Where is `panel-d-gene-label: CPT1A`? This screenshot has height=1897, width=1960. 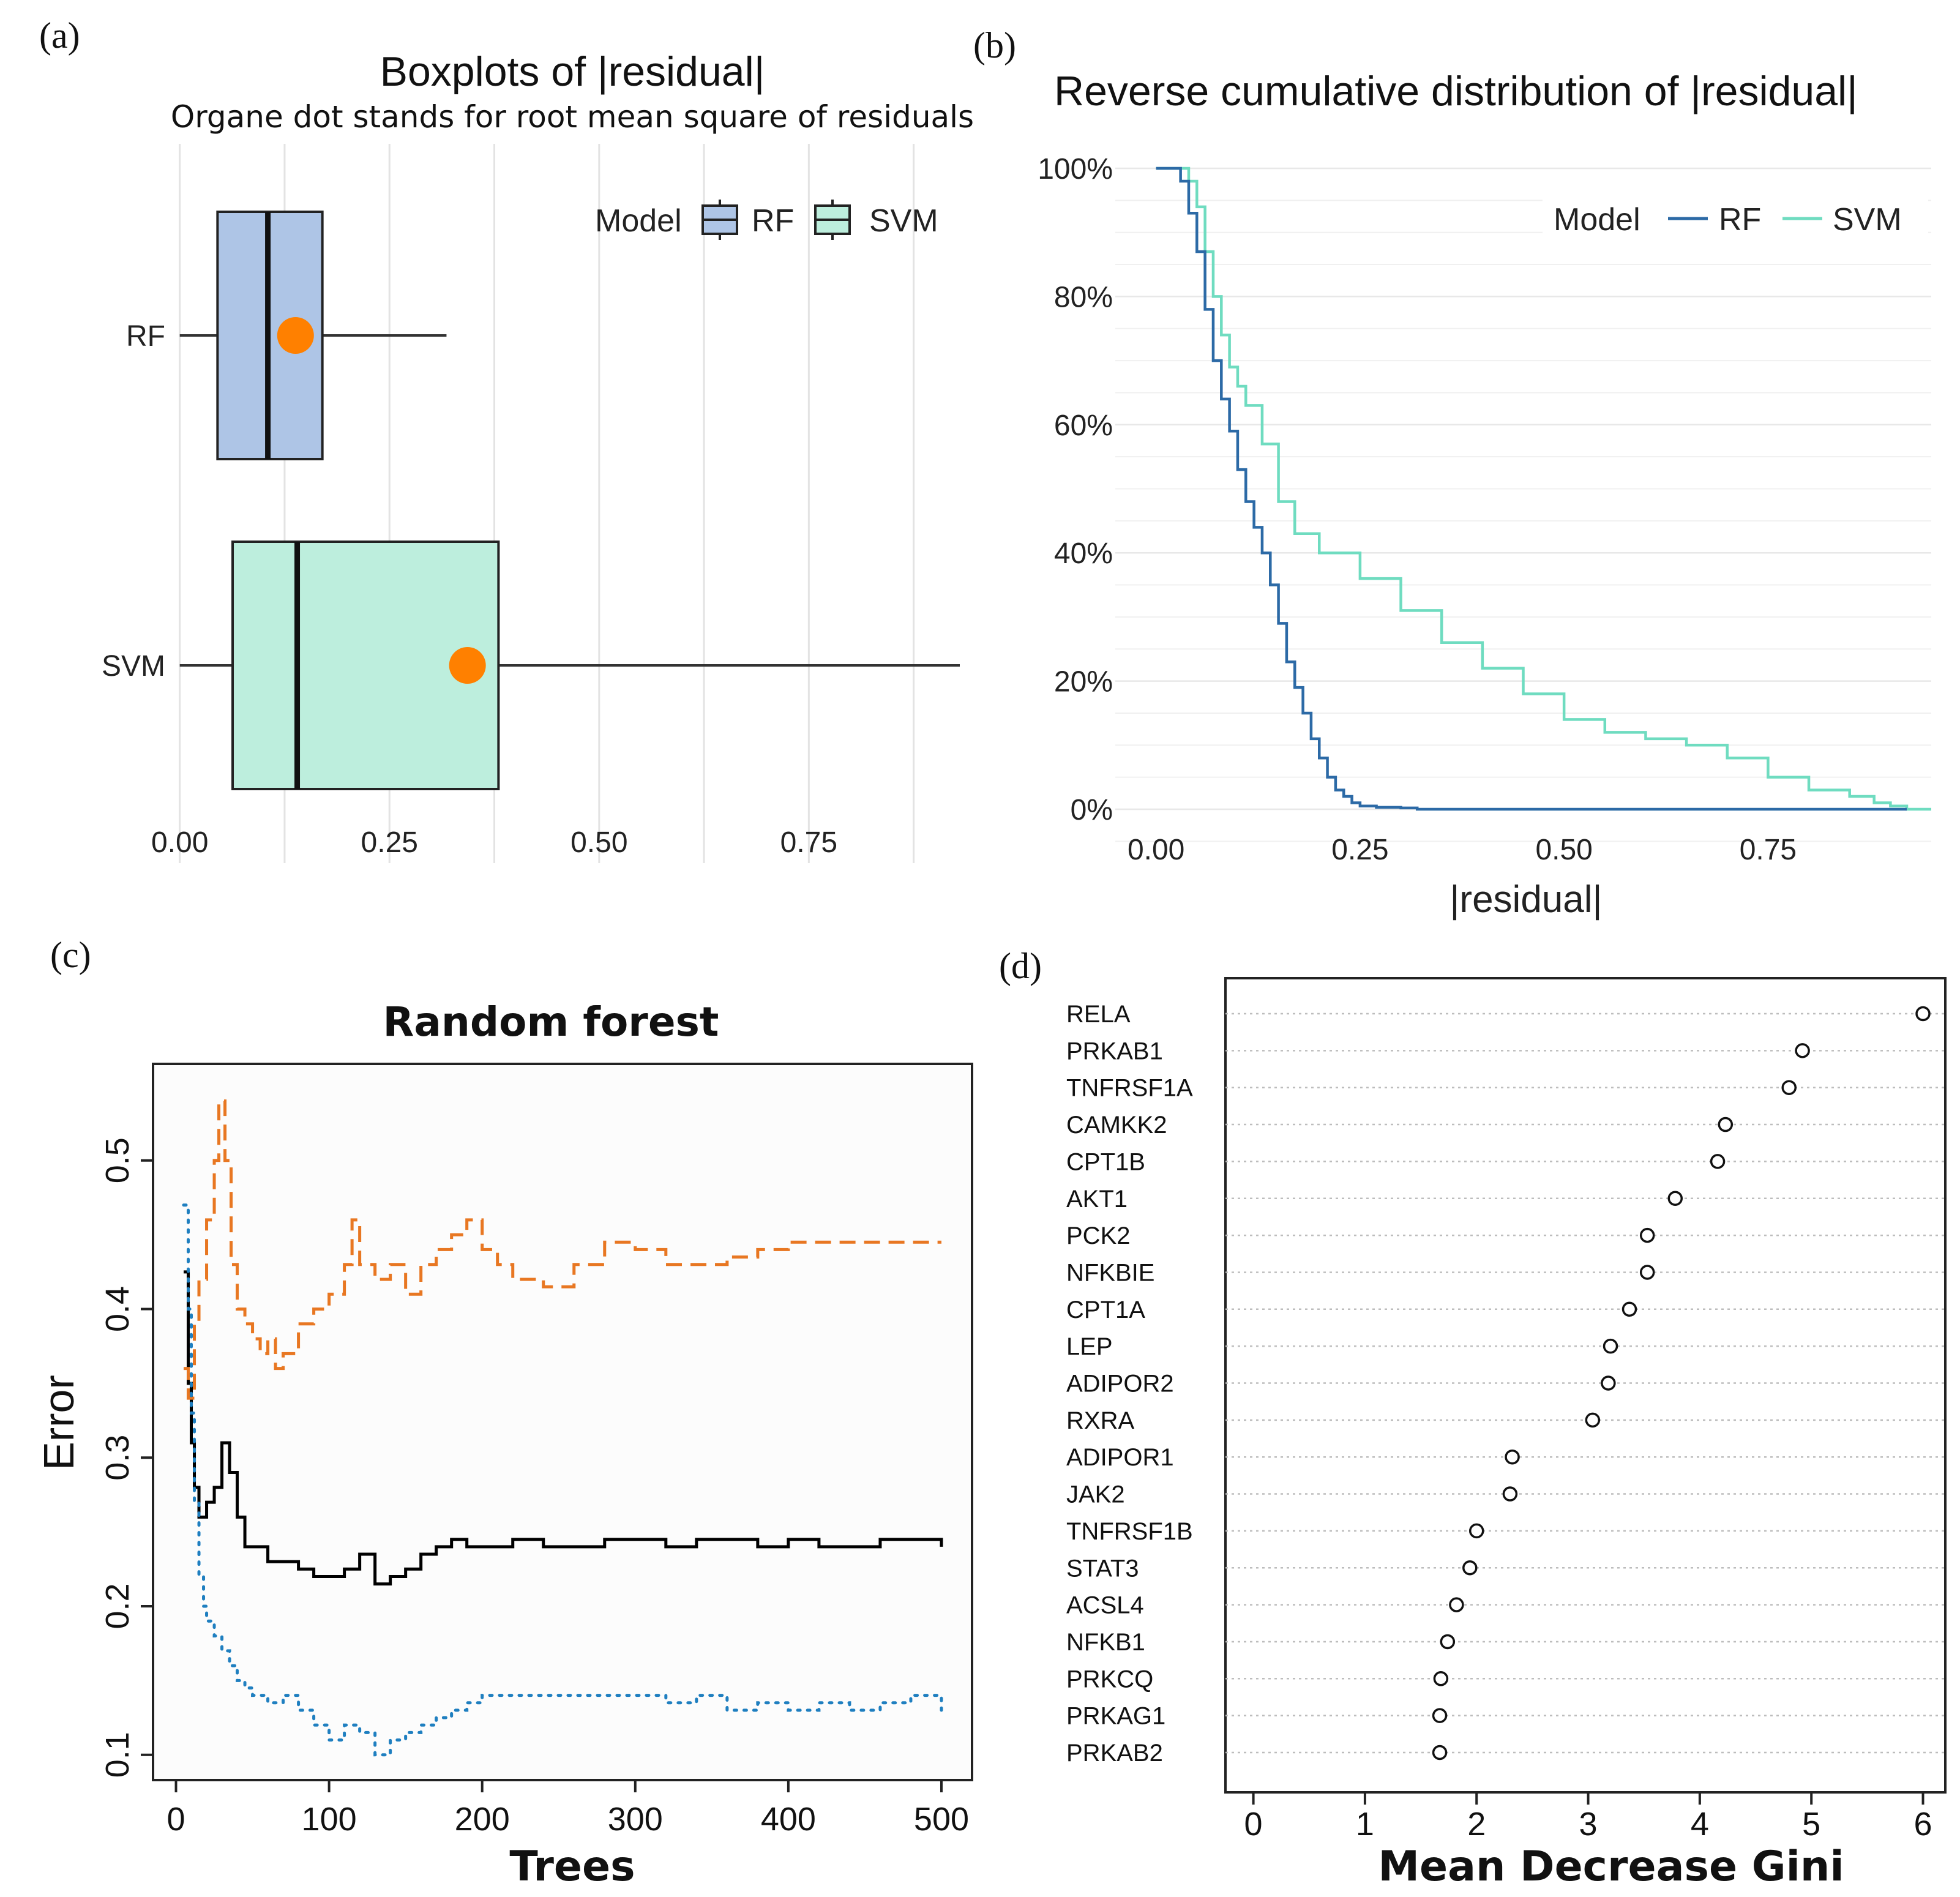
panel-d-gene-label: CPT1A is located at coordinates (1105, 1309).